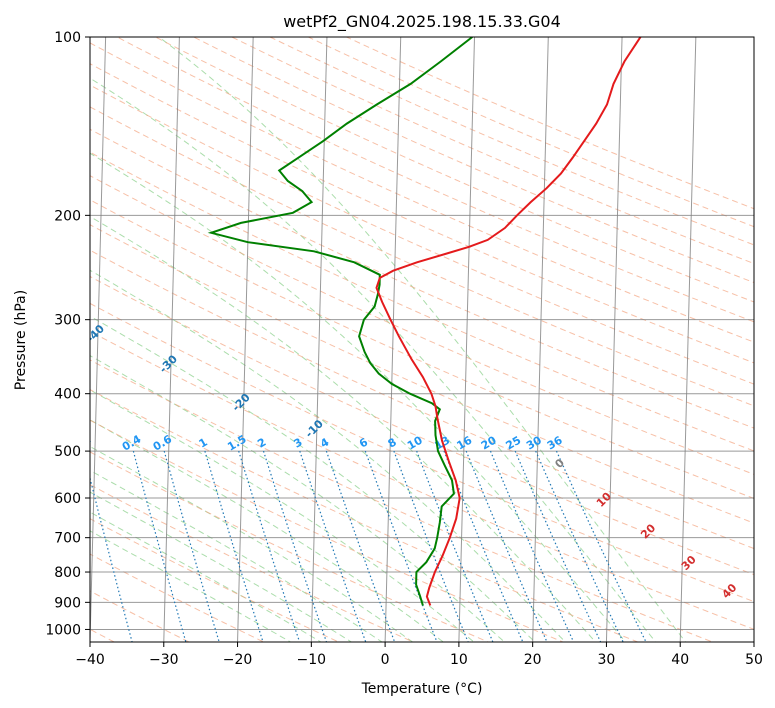 Image resolution: width=775 pixels, height=708 pixels. I want to click on mixing-ratio-label: 10, so click(415, 442).